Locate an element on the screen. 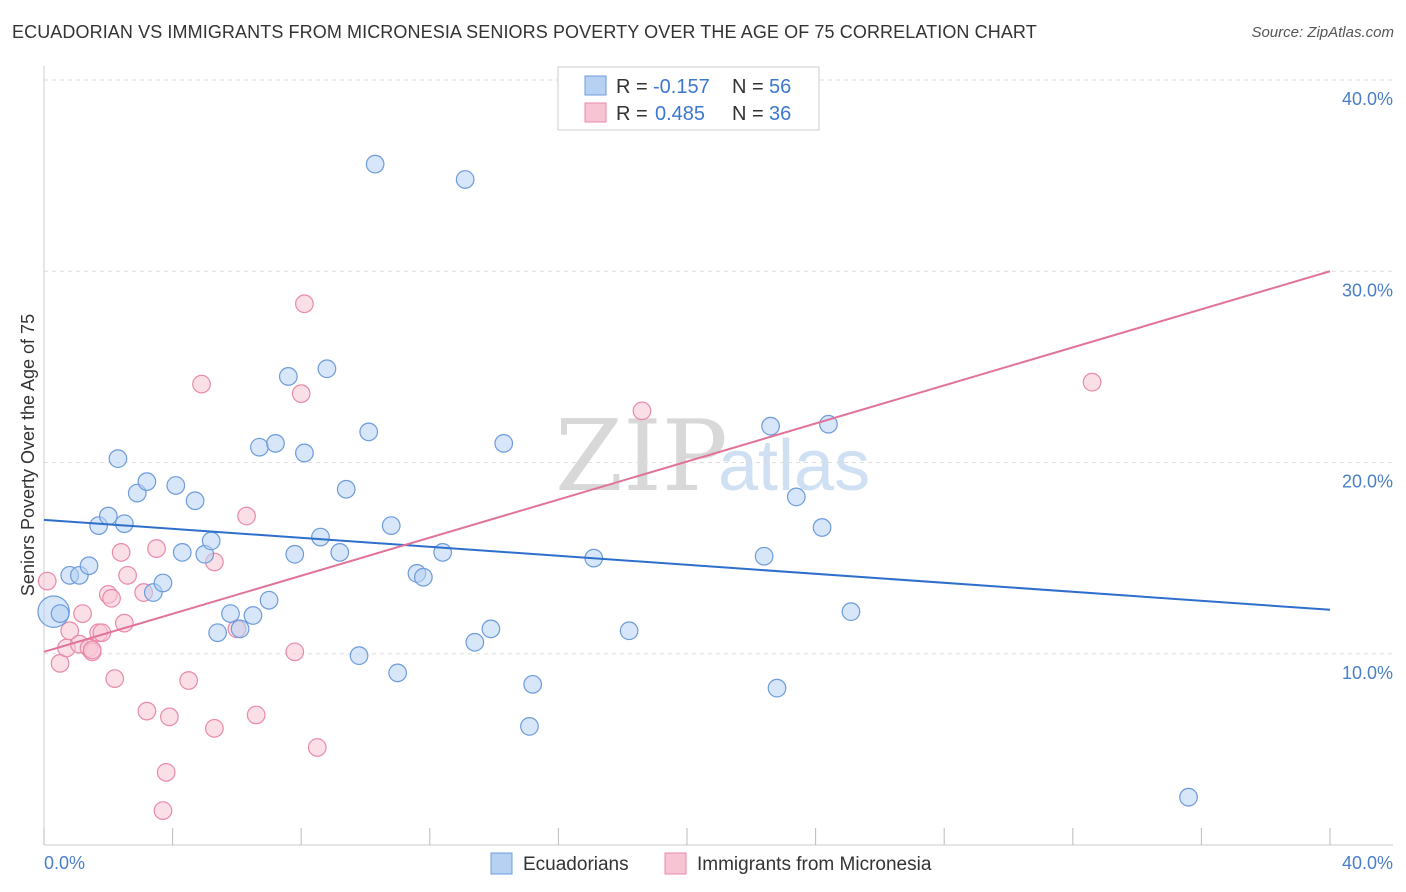 This screenshot has height=892, width=1406. x-tick-label-left: 0.0% is located at coordinates (64, 863).